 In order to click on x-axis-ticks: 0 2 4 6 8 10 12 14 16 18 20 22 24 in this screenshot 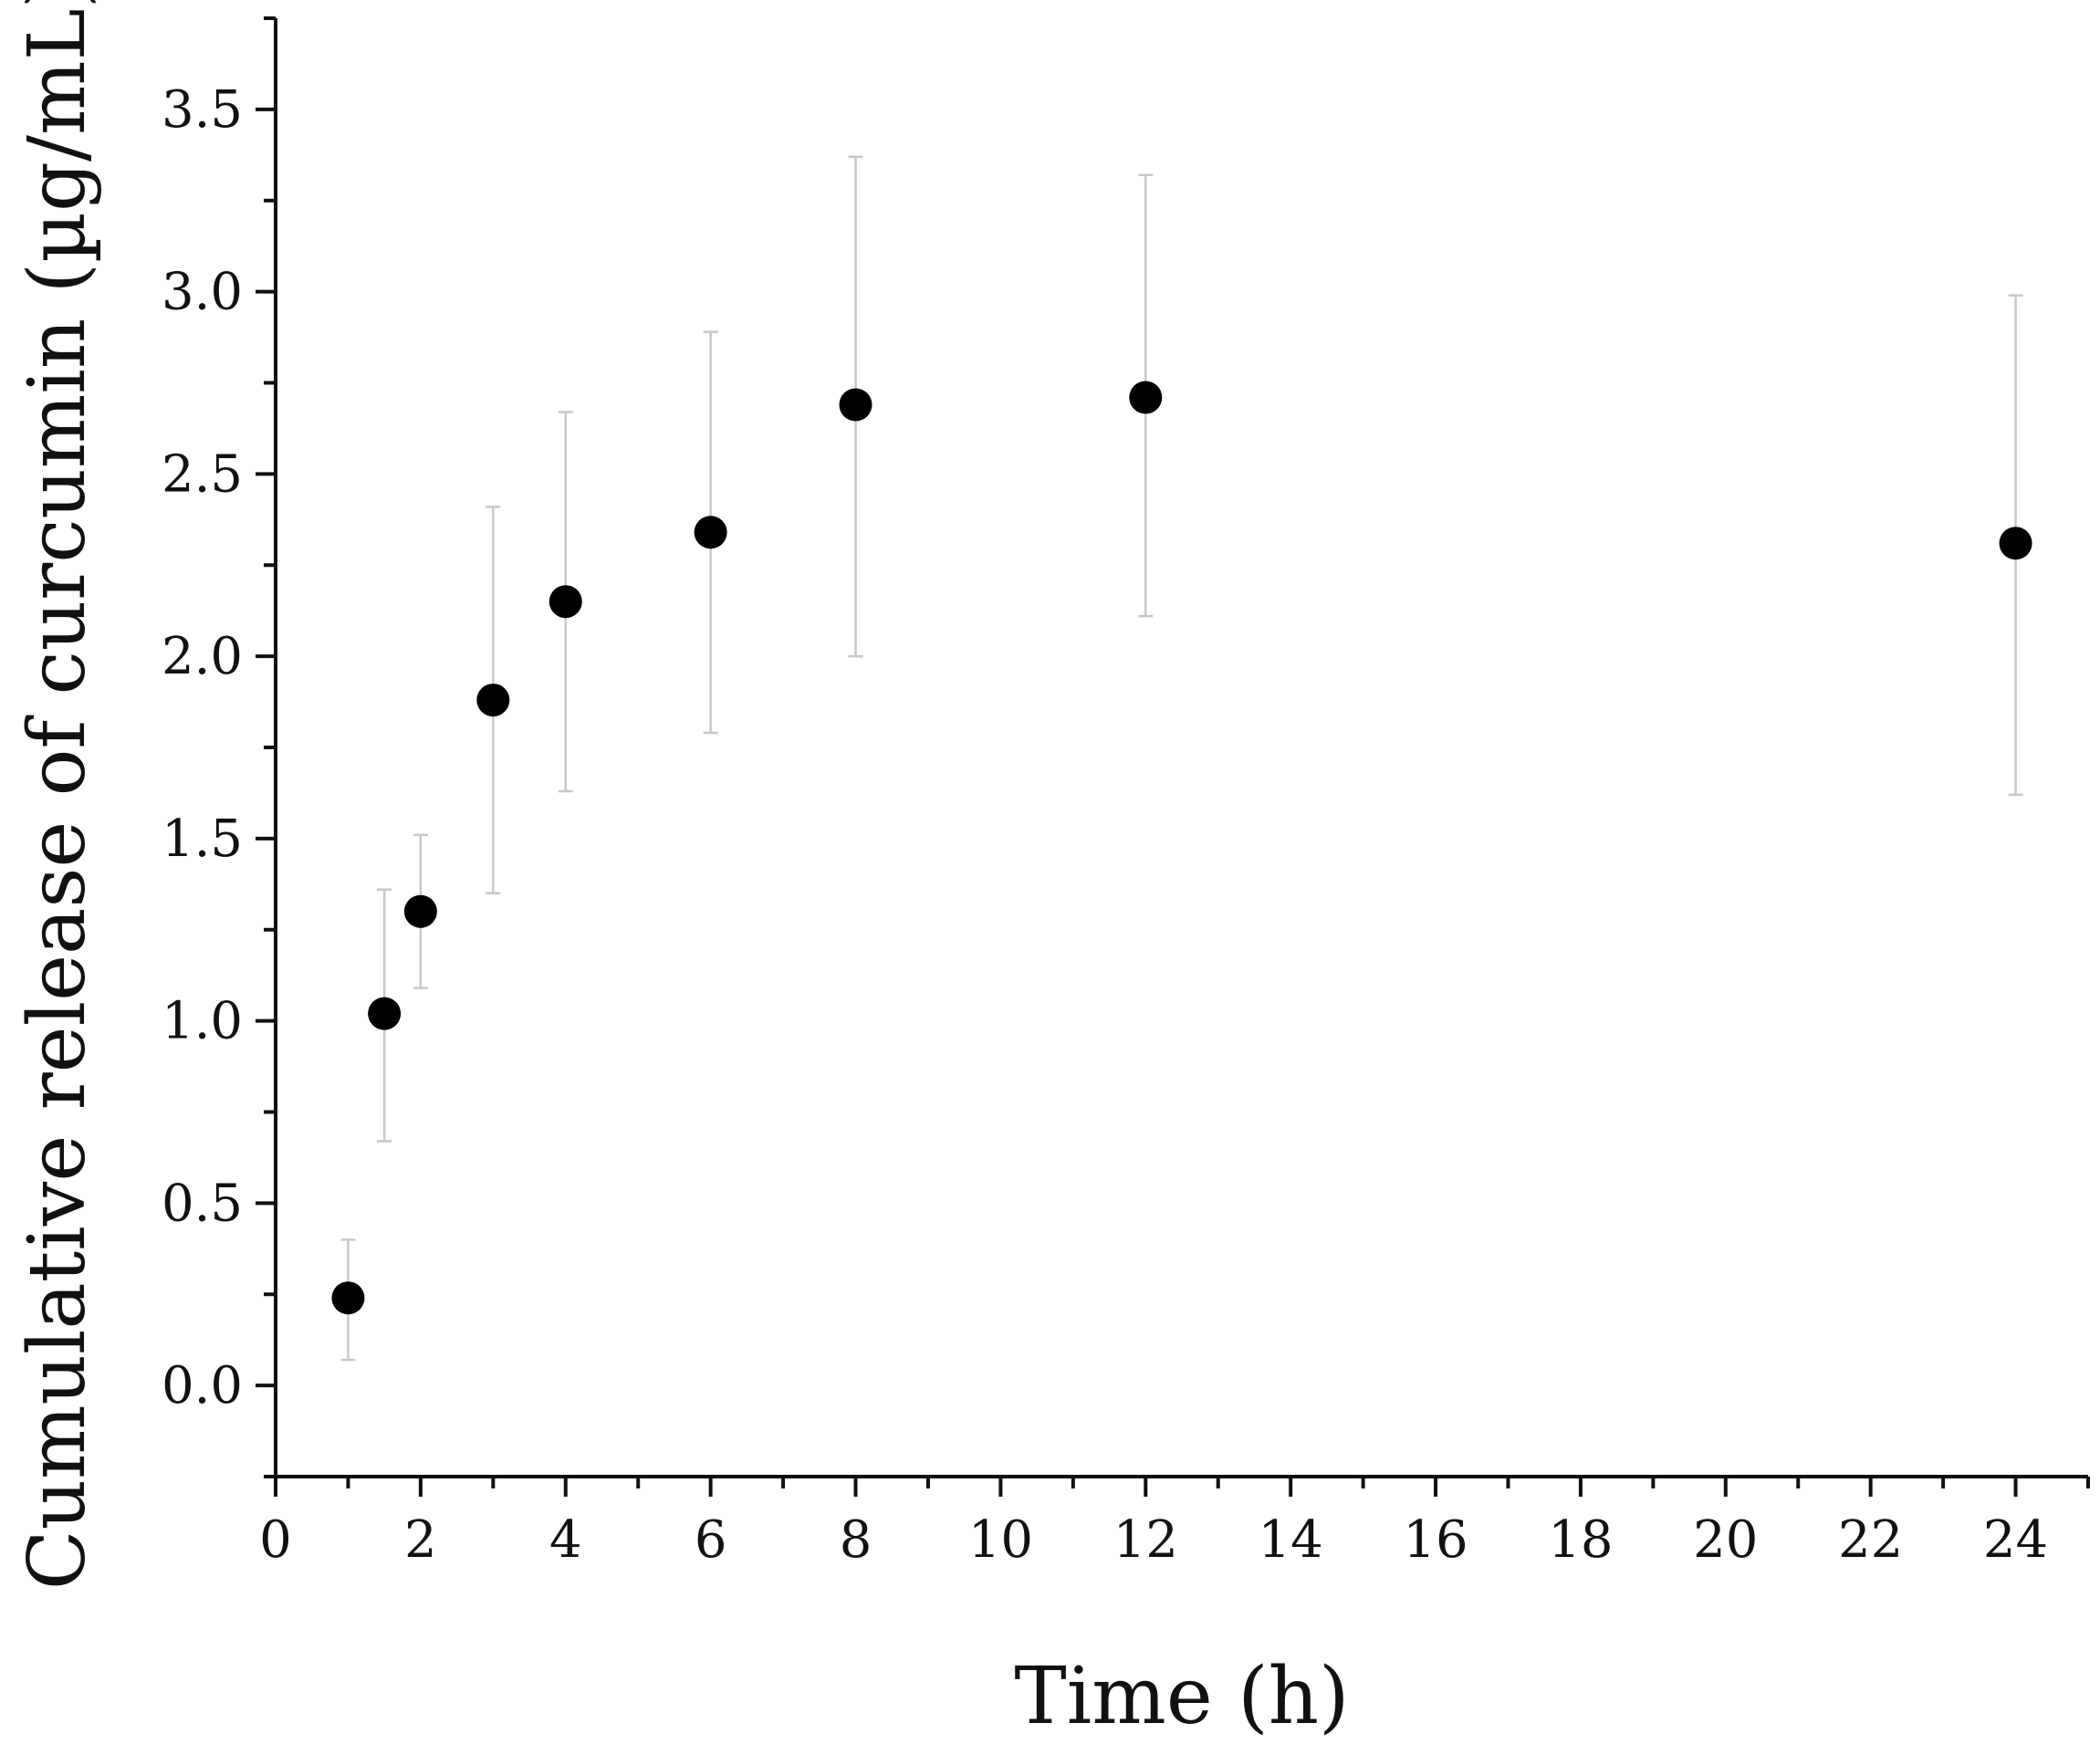, I will do `click(1174, 1523)`.